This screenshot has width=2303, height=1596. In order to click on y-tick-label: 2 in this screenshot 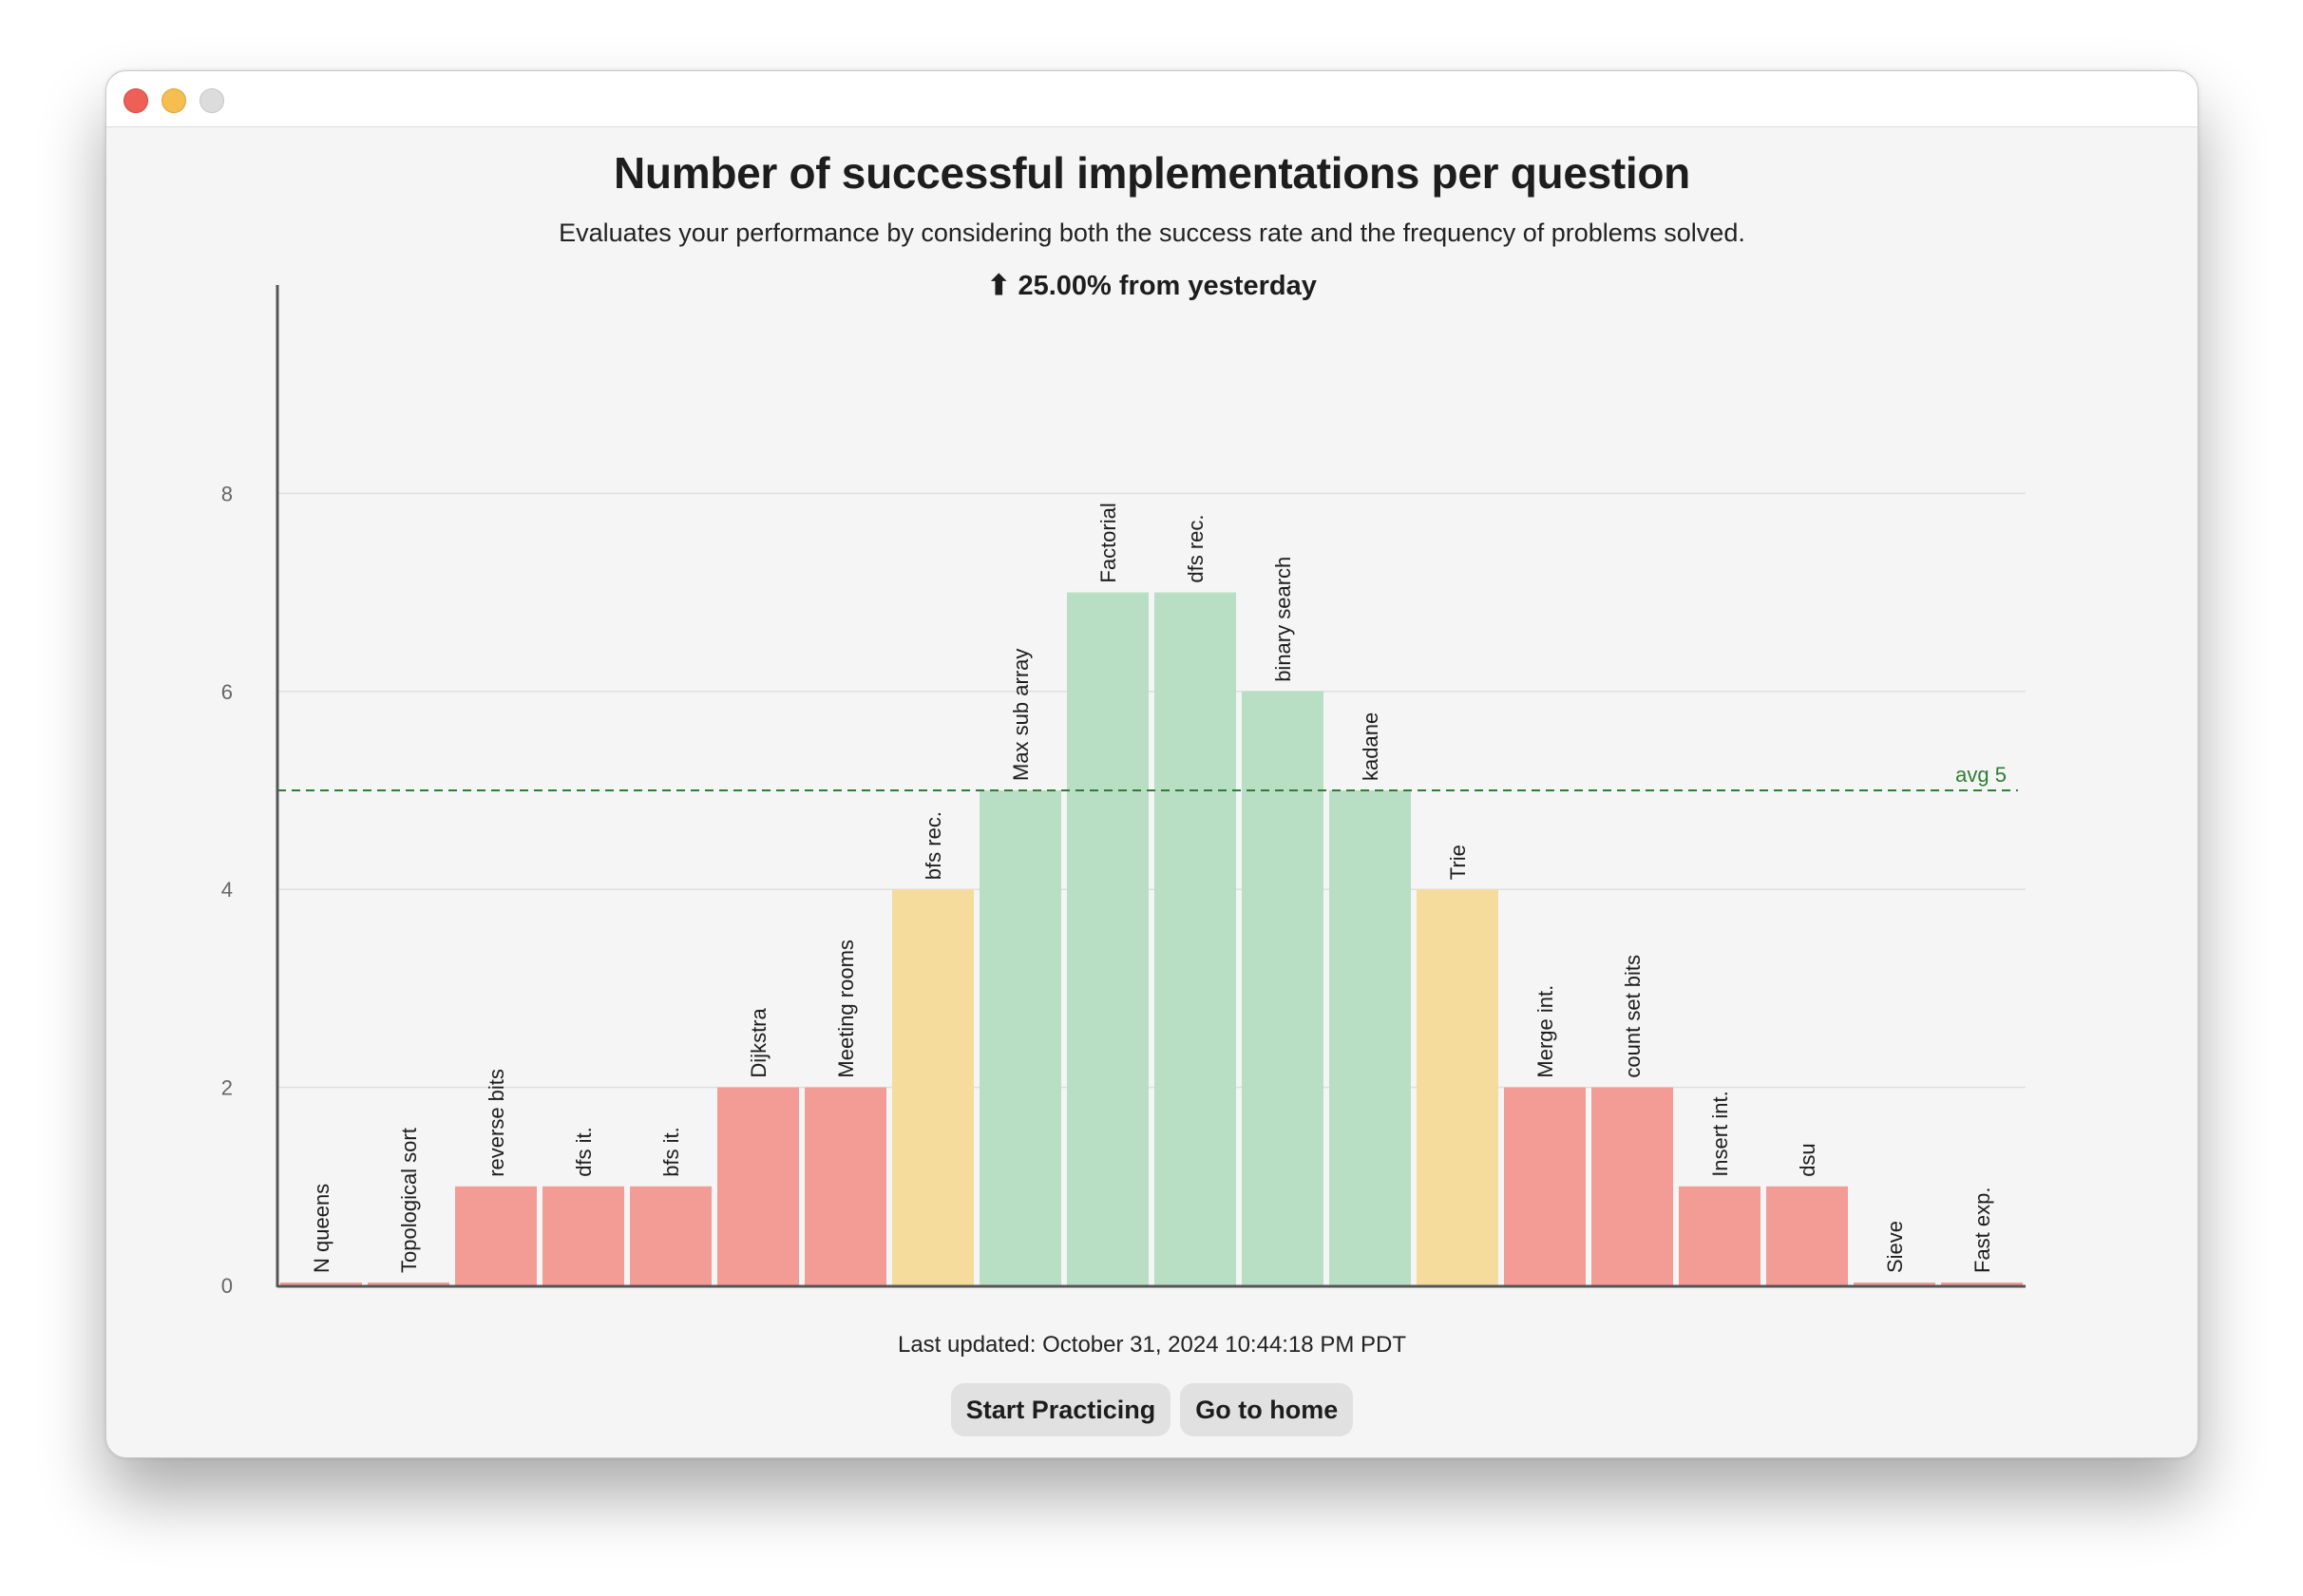, I will do `click(227, 1088)`.